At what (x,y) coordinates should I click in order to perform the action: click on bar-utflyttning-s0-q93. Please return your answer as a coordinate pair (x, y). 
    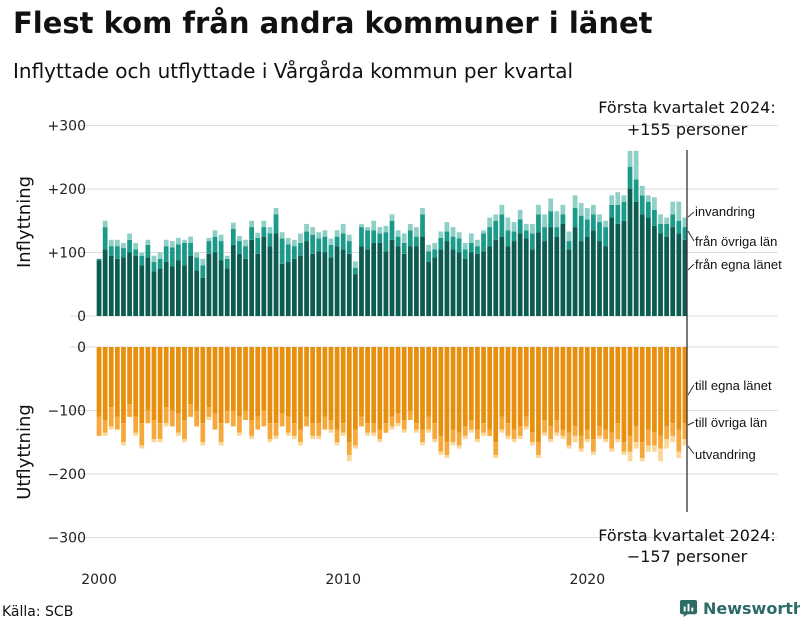
    Looking at the image, I should click on (667, 387).